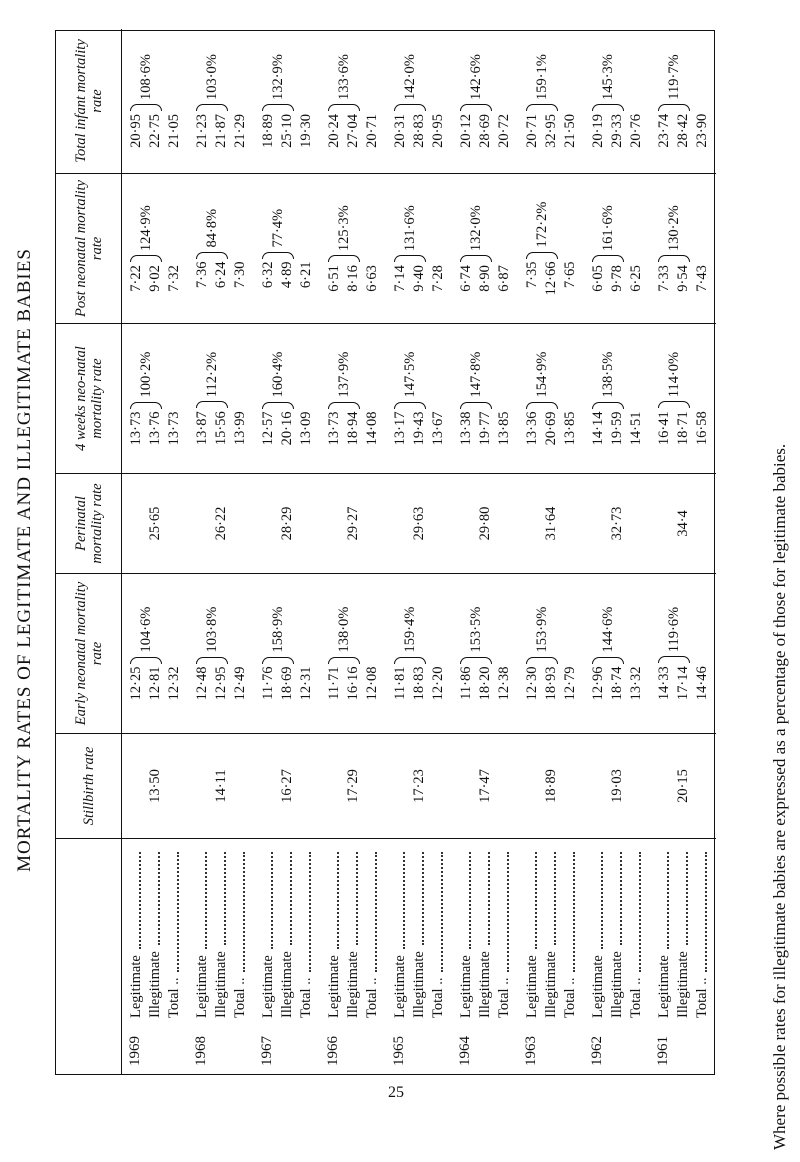  I want to click on rate-value: 23·74, so click(663, 130).